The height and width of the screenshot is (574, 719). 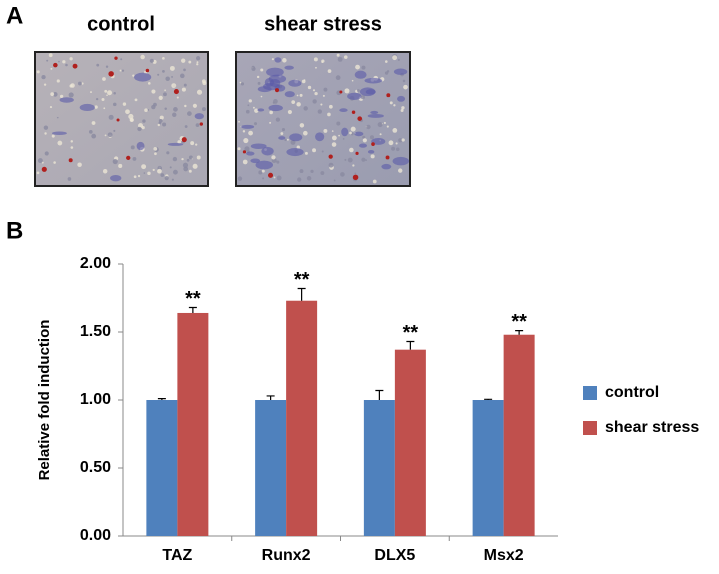 I want to click on legend-label: shear stress, so click(x=652, y=427).